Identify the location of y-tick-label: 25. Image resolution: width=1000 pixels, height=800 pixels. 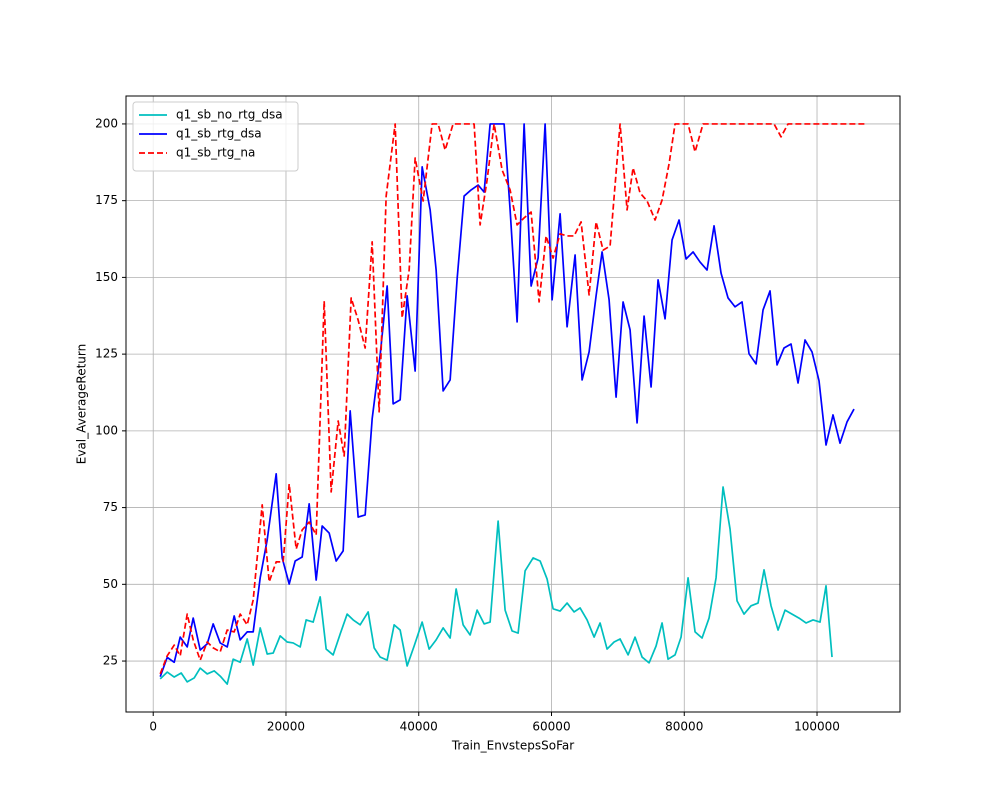
(110, 661).